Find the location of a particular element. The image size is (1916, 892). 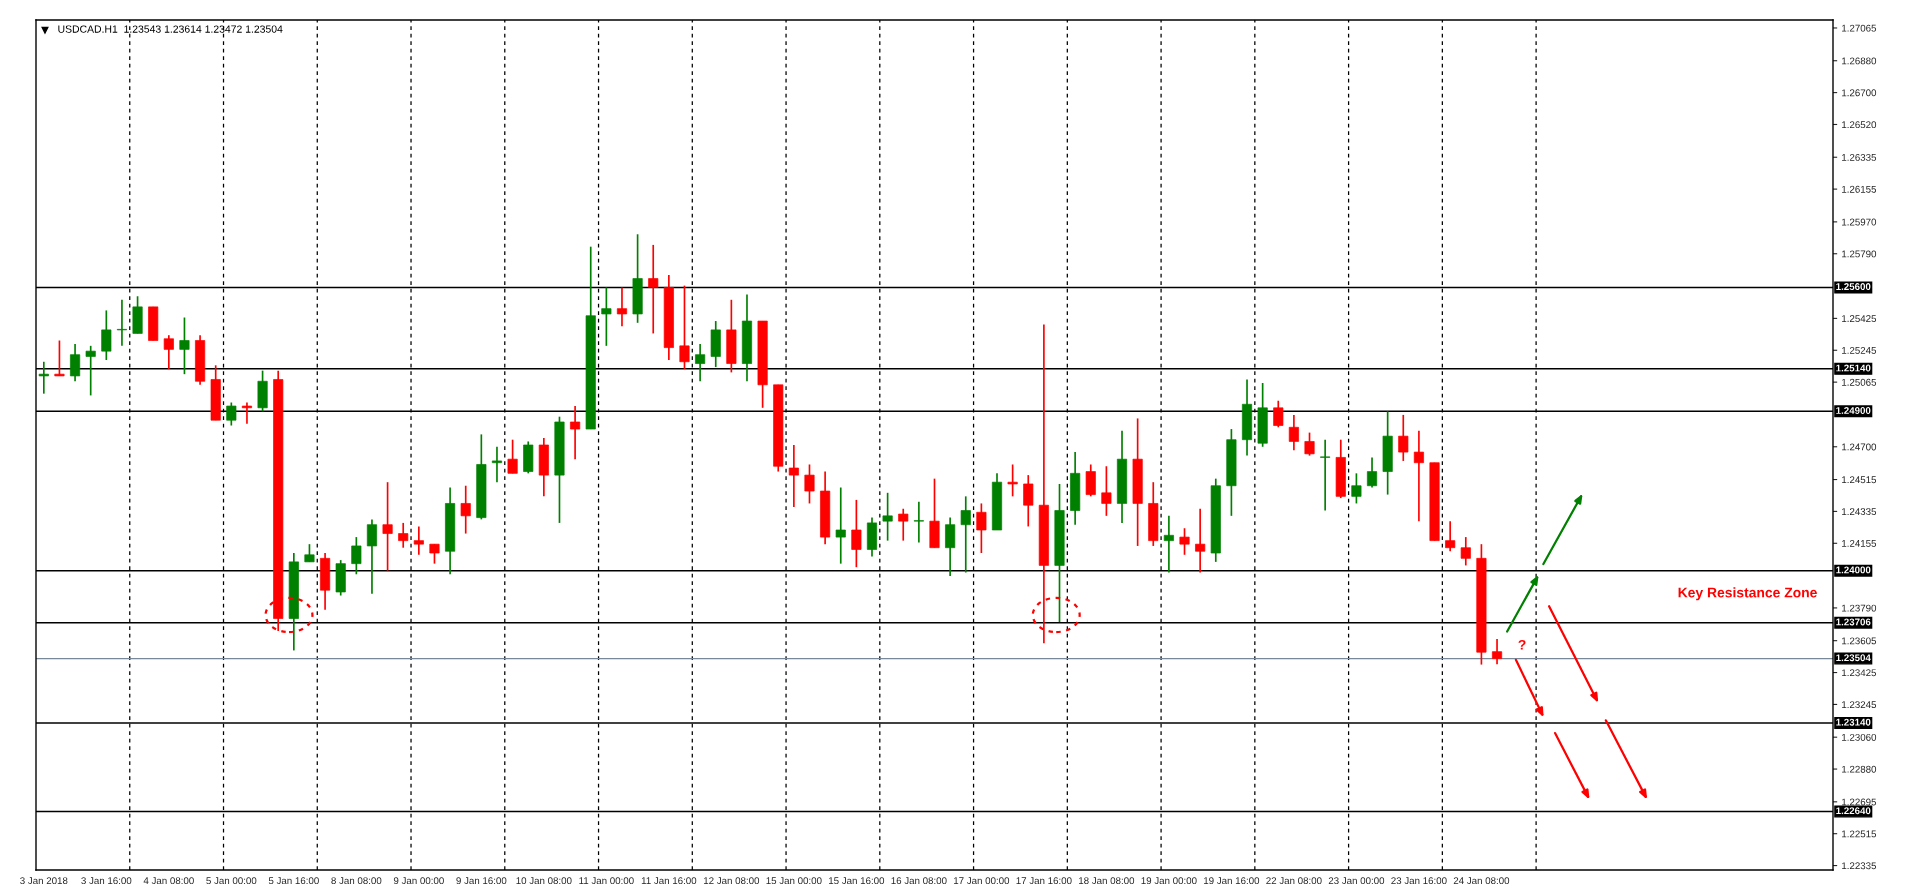

ref-line-label: 1.22640 is located at coordinates (1853, 811).